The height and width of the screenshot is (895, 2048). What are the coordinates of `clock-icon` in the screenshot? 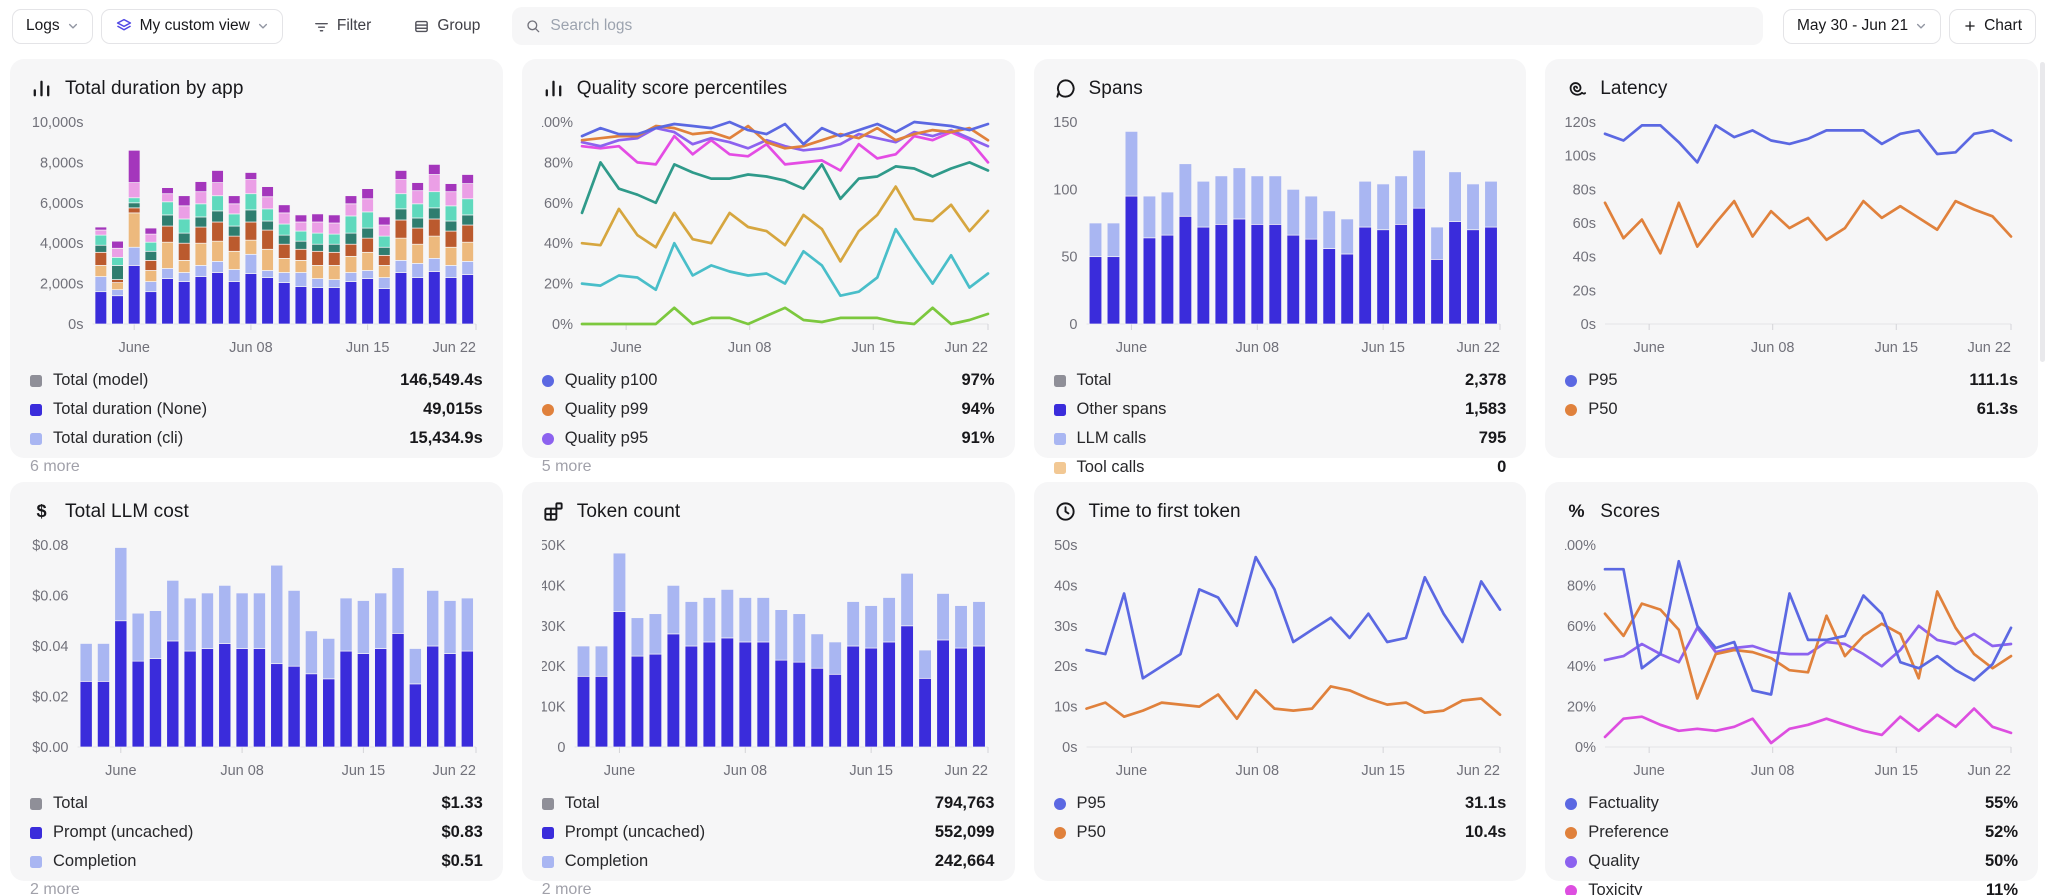 It's located at (1065, 511).